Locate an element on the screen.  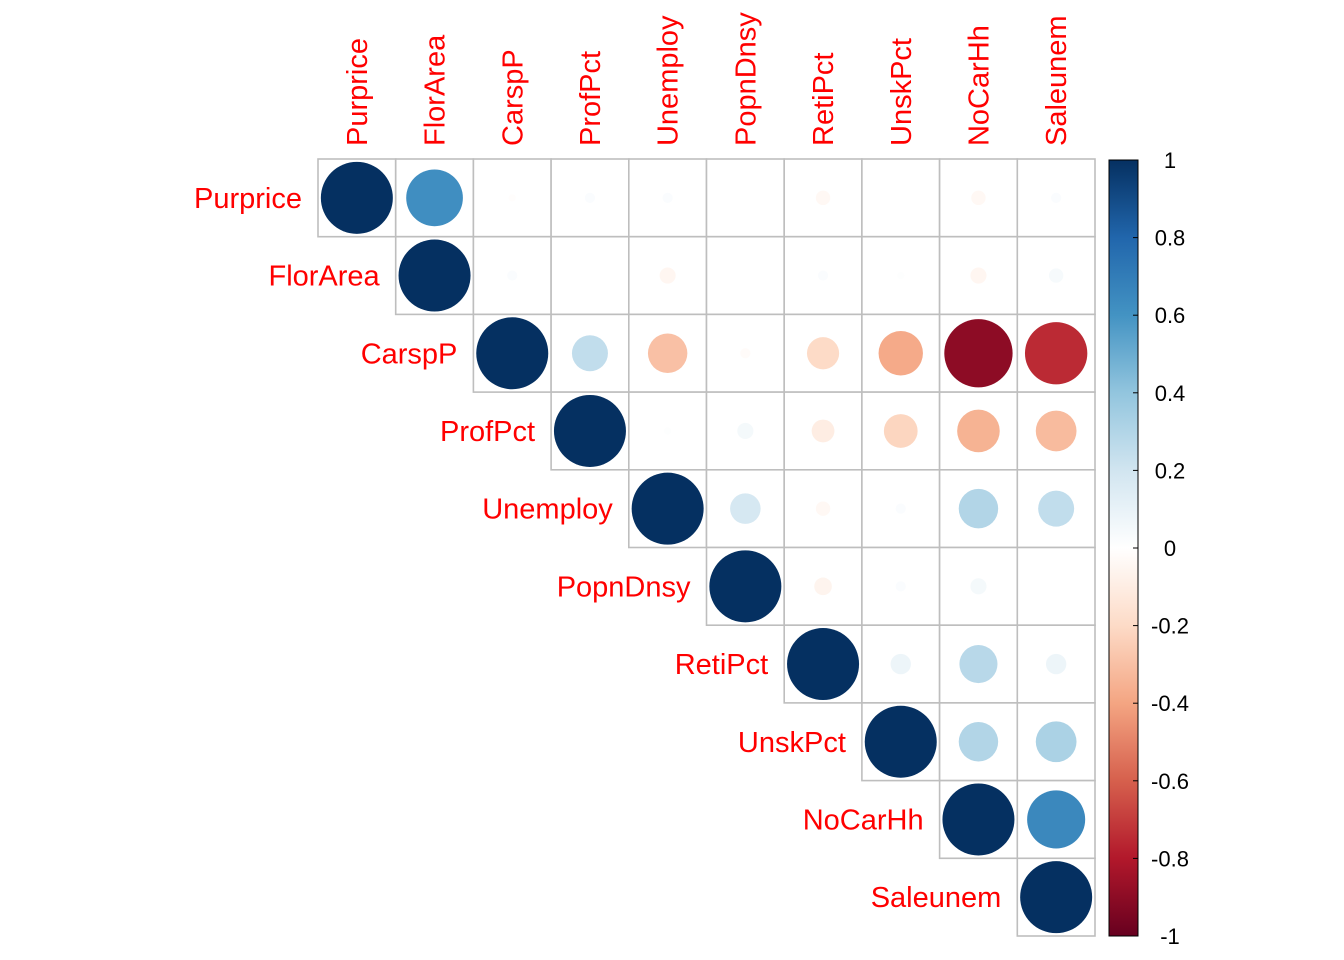
corr-circle-FlorArea-Unemploy is located at coordinates (667, 275).